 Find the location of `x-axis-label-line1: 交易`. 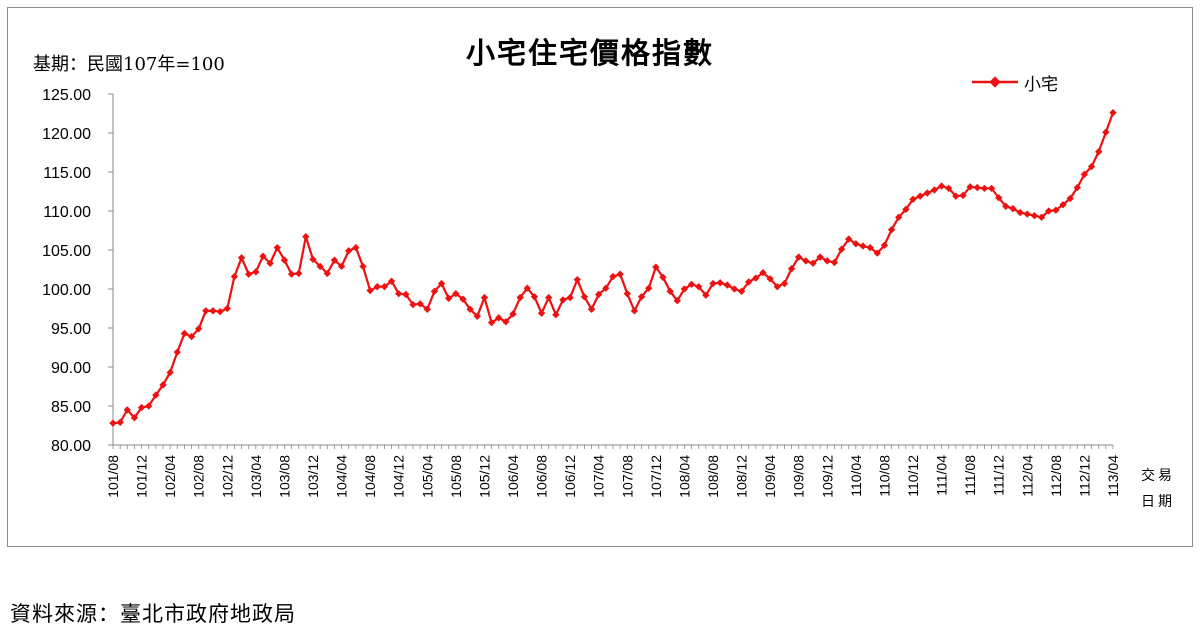

x-axis-label-line1: 交易 is located at coordinates (1158, 476).